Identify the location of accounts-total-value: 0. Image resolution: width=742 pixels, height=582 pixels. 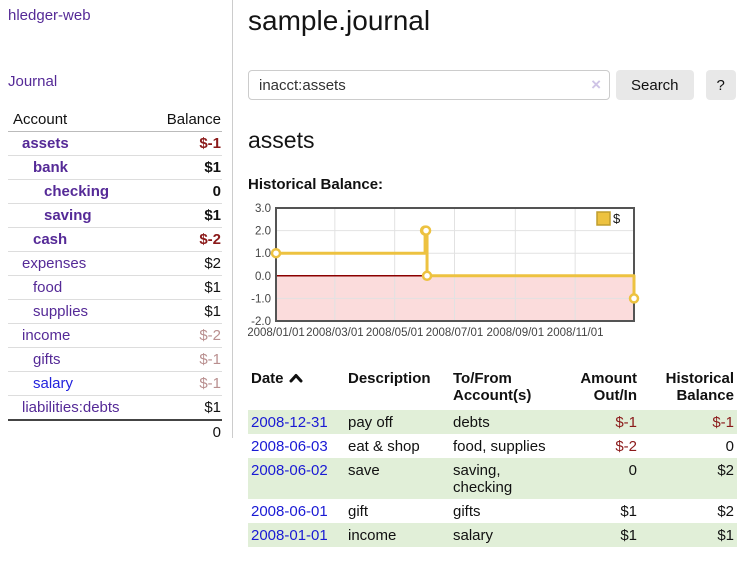
(216, 432).